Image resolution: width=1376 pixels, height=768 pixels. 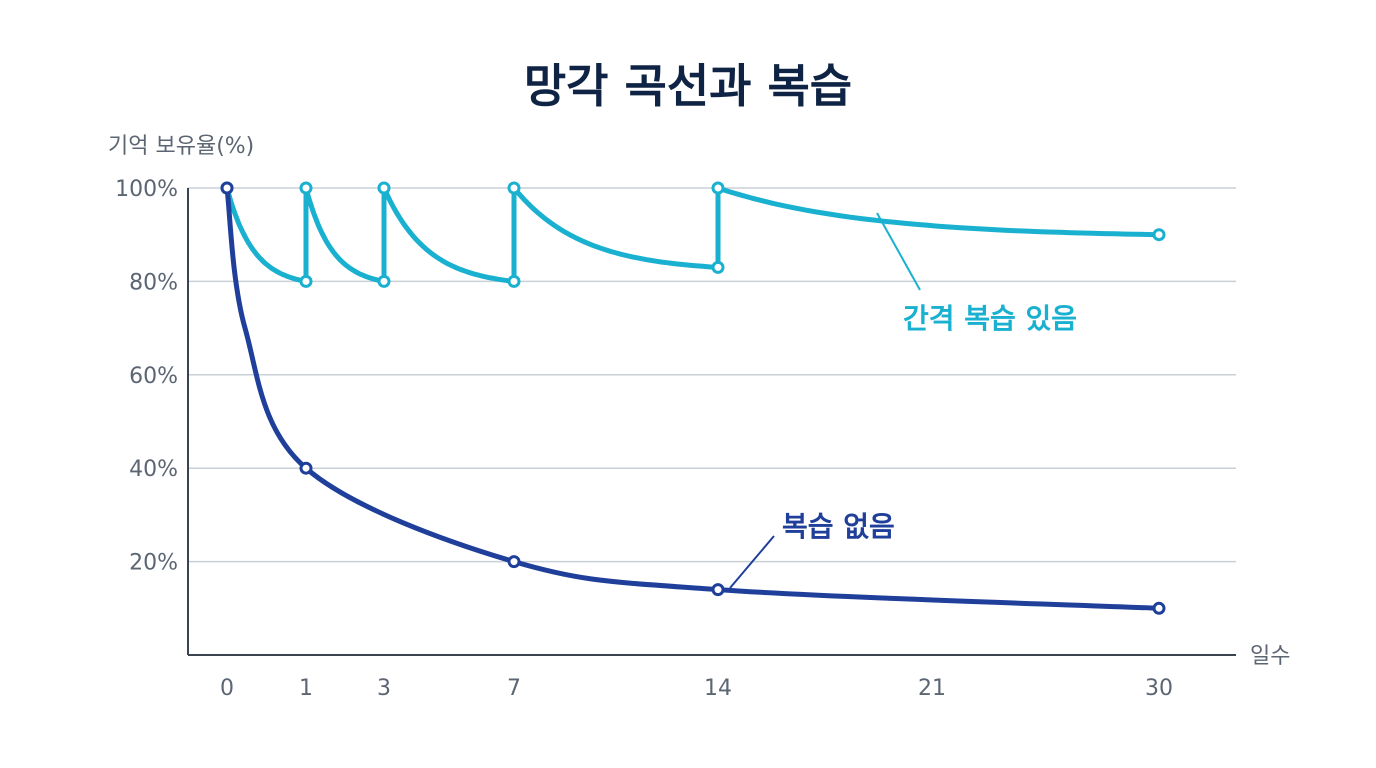 I want to click on chart-title: 망각 곡선과 복습, so click(x=688, y=86).